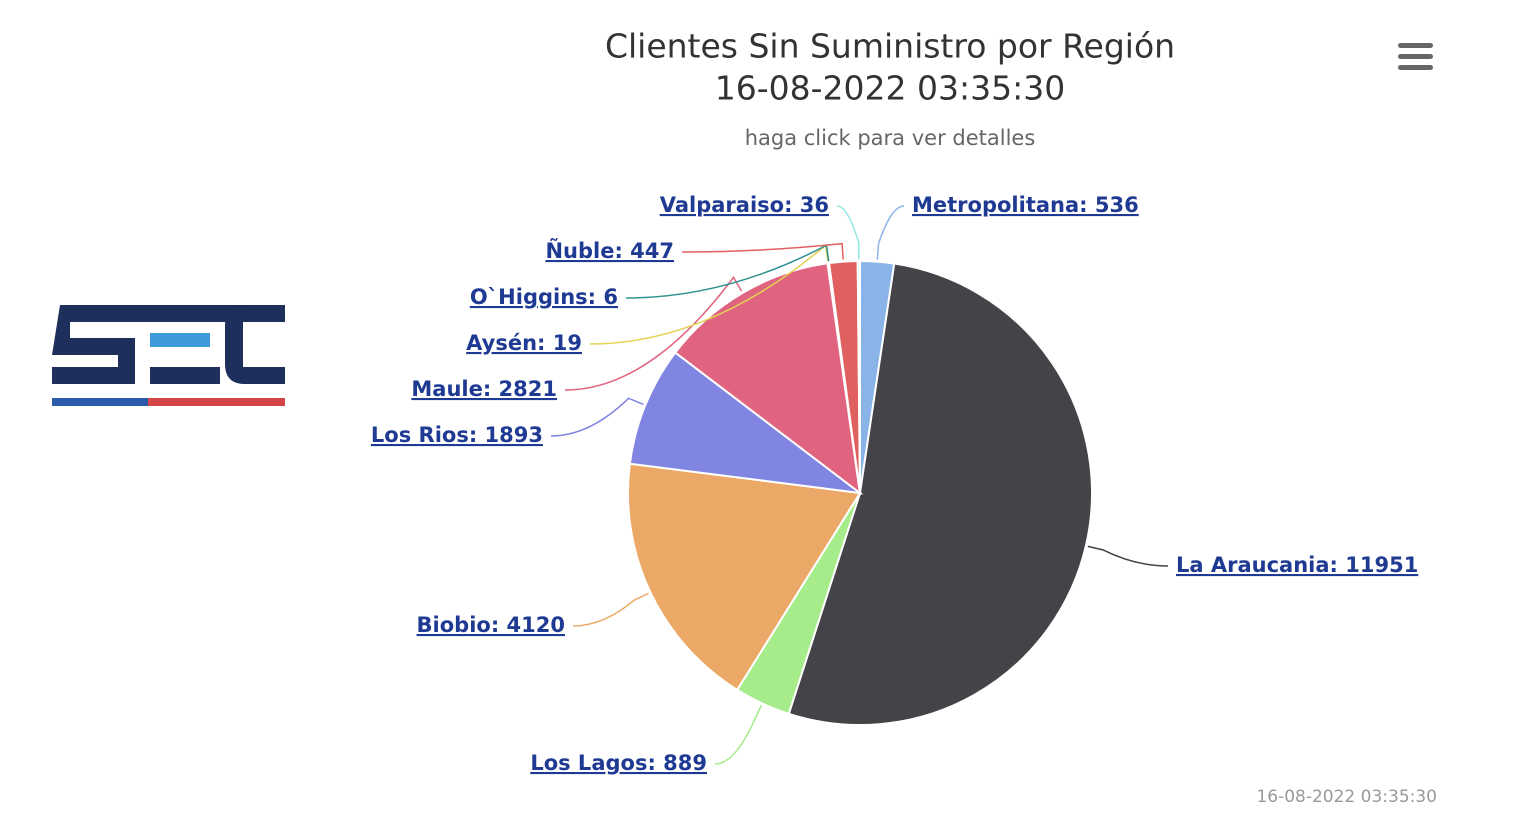 This screenshot has width=1514, height=828. I want to click on chart-subtitle: haga click para ver detalles, so click(890, 138).